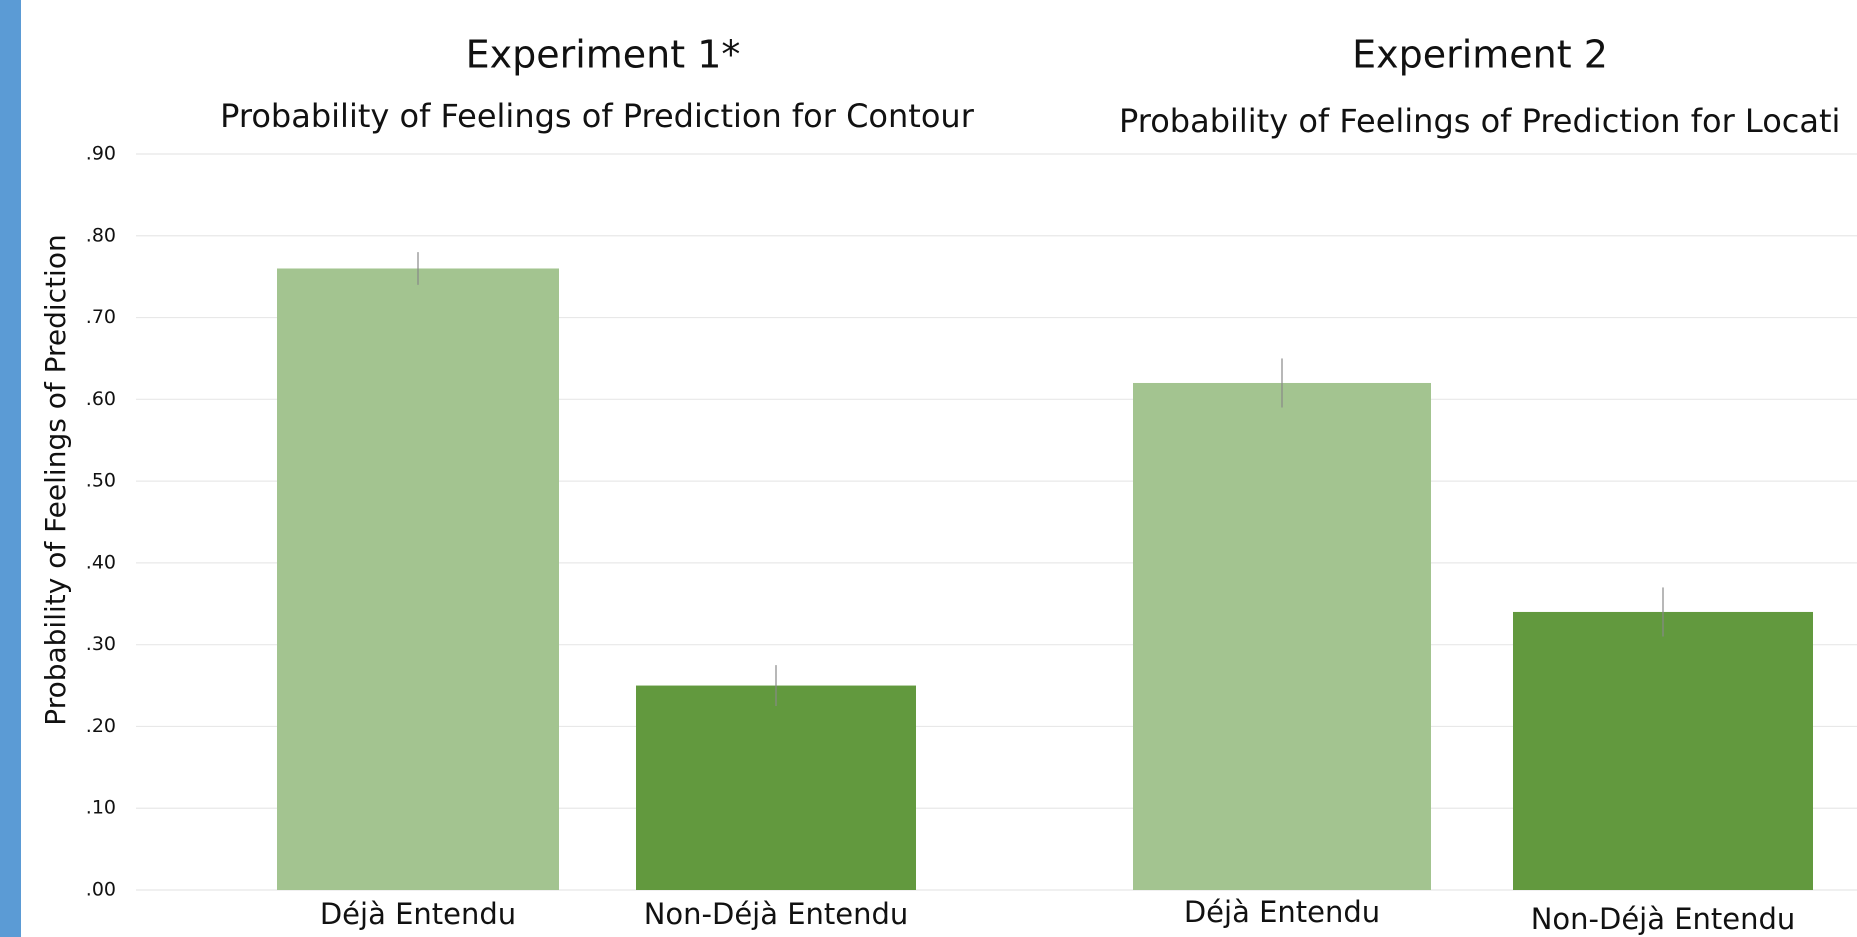  I want to click on y-tick-label: .20, so click(101, 726).